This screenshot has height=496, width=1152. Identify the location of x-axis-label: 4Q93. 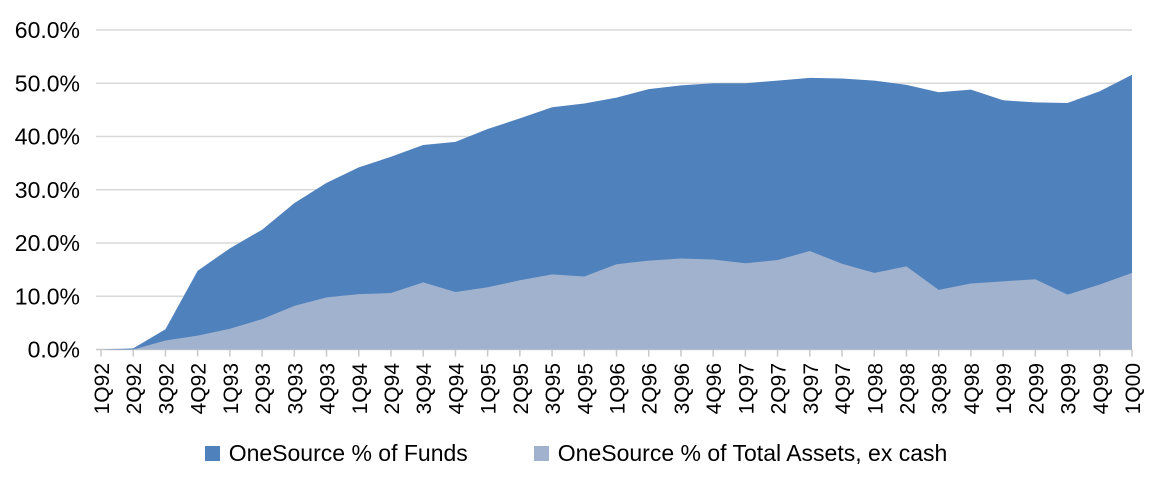
(328, 388).